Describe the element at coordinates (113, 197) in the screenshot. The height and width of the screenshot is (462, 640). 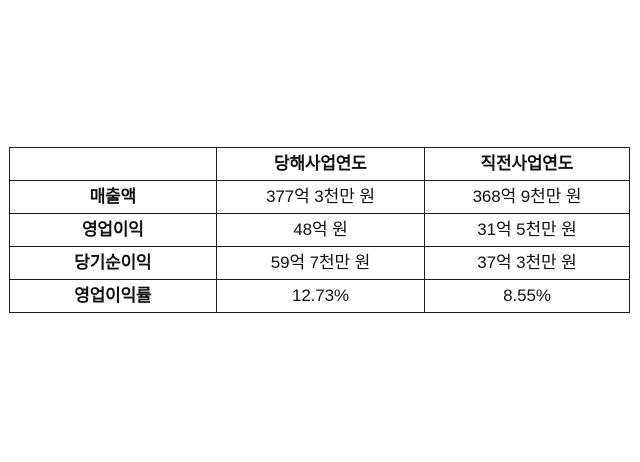
I see `row-label-revenue: 매출액` at that location.